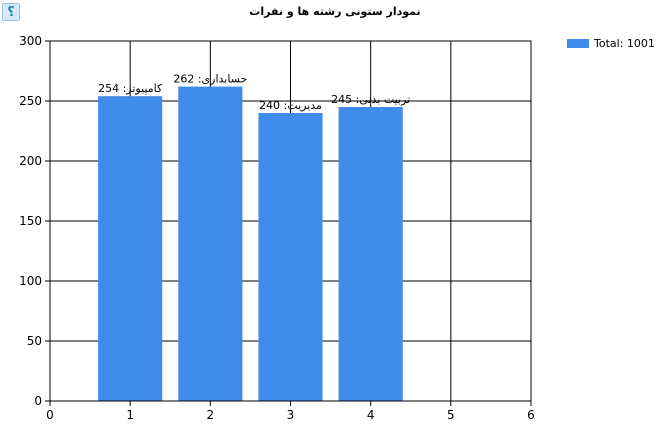  Describe the element at coordinates (624, 43) in the screenshot. I see `legend-label: Total: 1001` at that location.